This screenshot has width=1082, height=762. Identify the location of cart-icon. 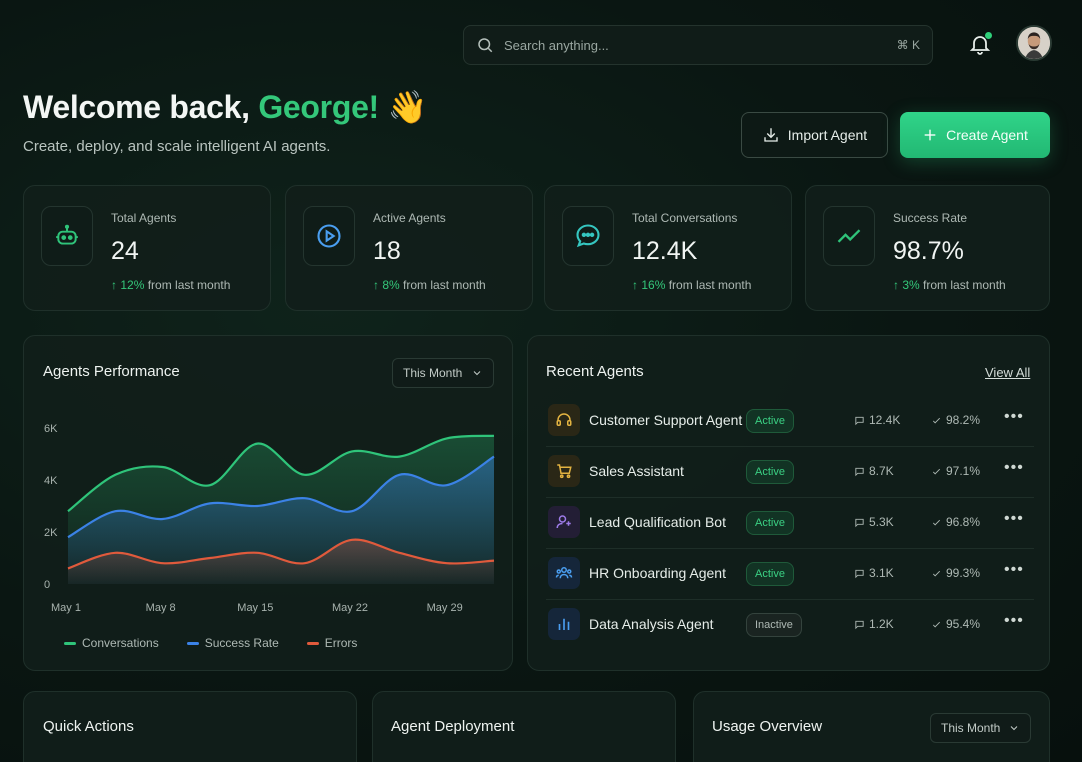
(564, 471).